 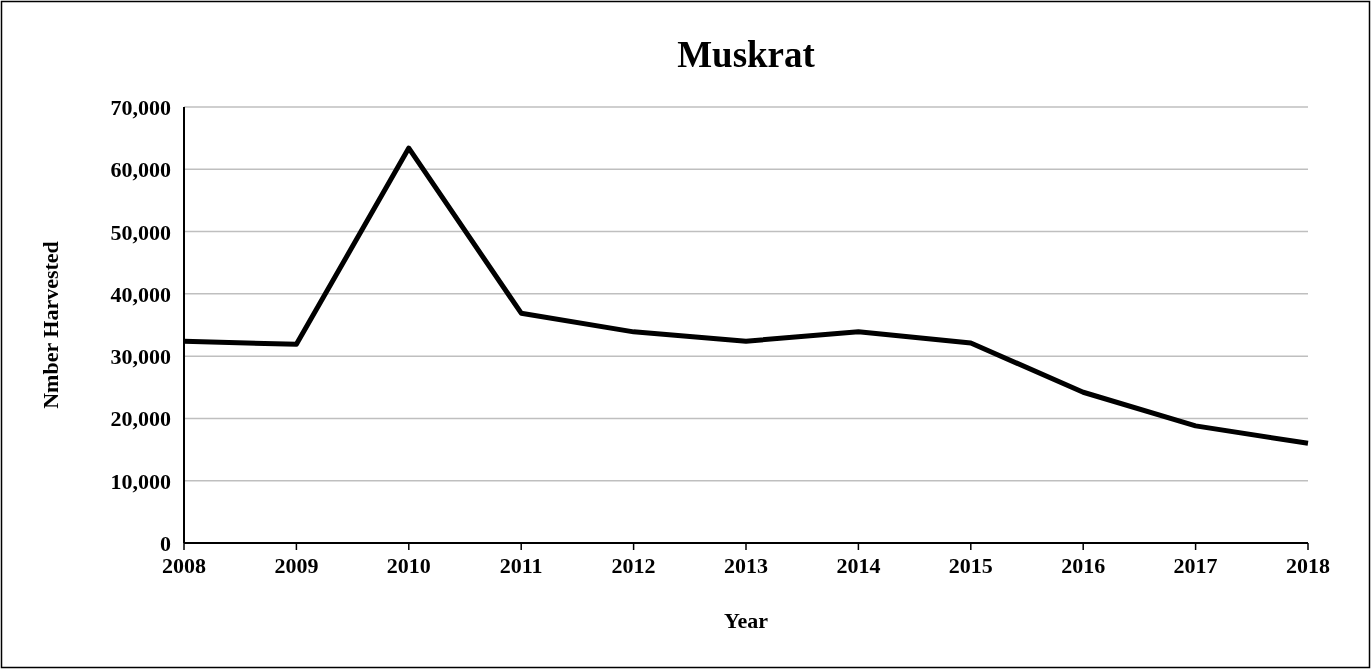 I want to click on y-tick-label: 40,000, so click(x=140, y=294).